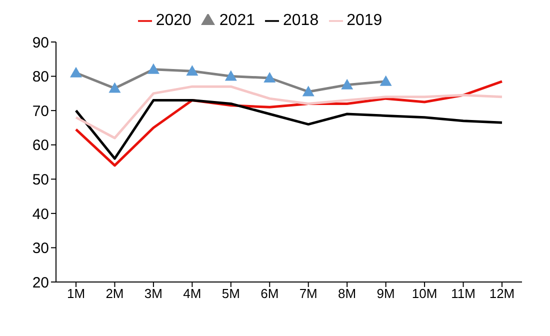 This screenshot has height=336, width=550. What do you see at coordinates (115, 294) in the screenshot?
I see `x-tick-label: 2M` at bounding box center [115, 294].